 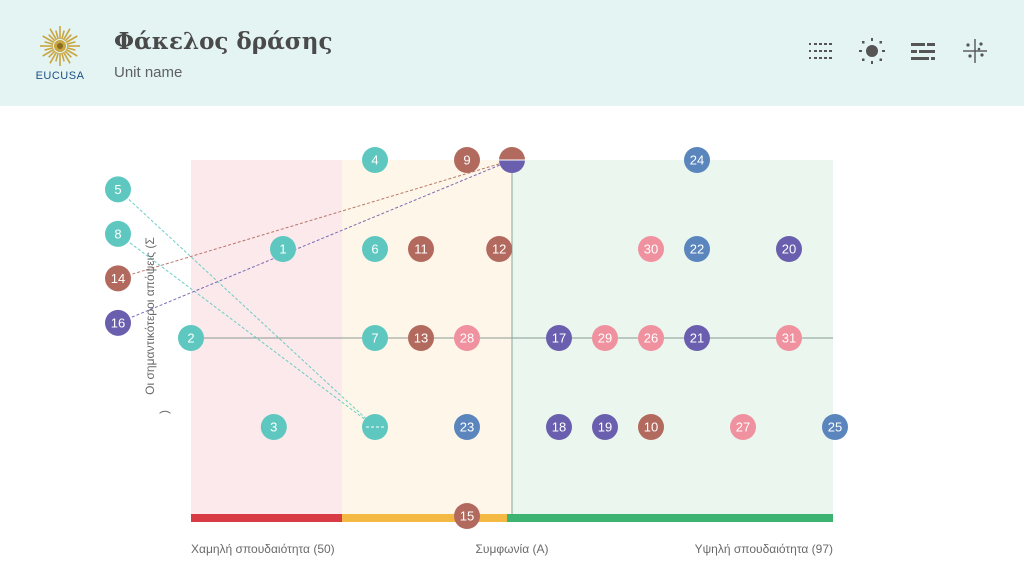 I want to click on filter-button, so click(x=923, y=51).